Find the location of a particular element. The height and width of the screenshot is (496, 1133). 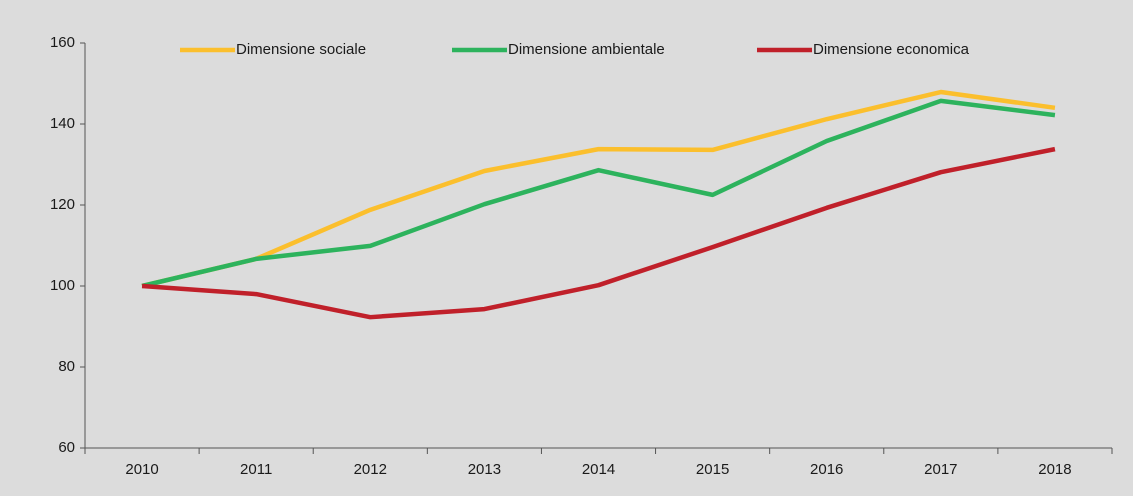

y-tick-label: 60 is located at coordinates (66, 447).